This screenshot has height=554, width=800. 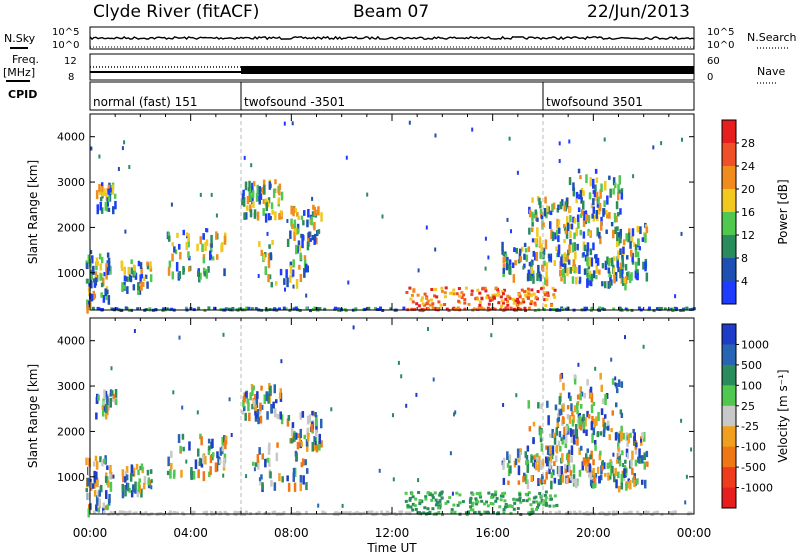 I want to click on x-tick-label: 08:00, so click(x=291, y=533).